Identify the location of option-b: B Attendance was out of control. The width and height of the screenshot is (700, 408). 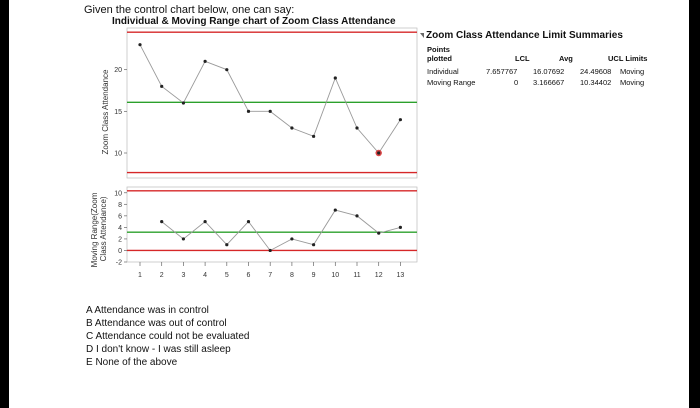
(156, 323).